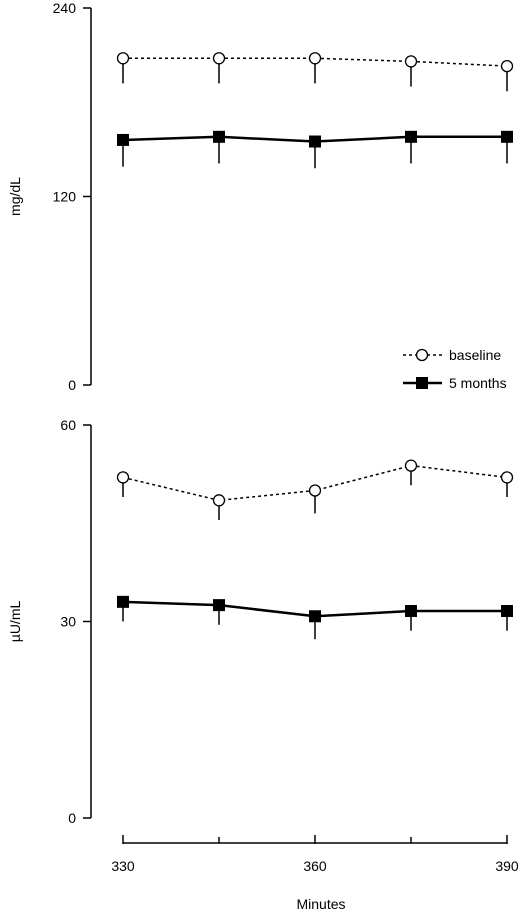 The width and height of the screenshot is (520, 914). What do you see at coordinates (65, 8) in the screenshot?
I see `y-tick-label: 240` at bounding box center [65, 8].